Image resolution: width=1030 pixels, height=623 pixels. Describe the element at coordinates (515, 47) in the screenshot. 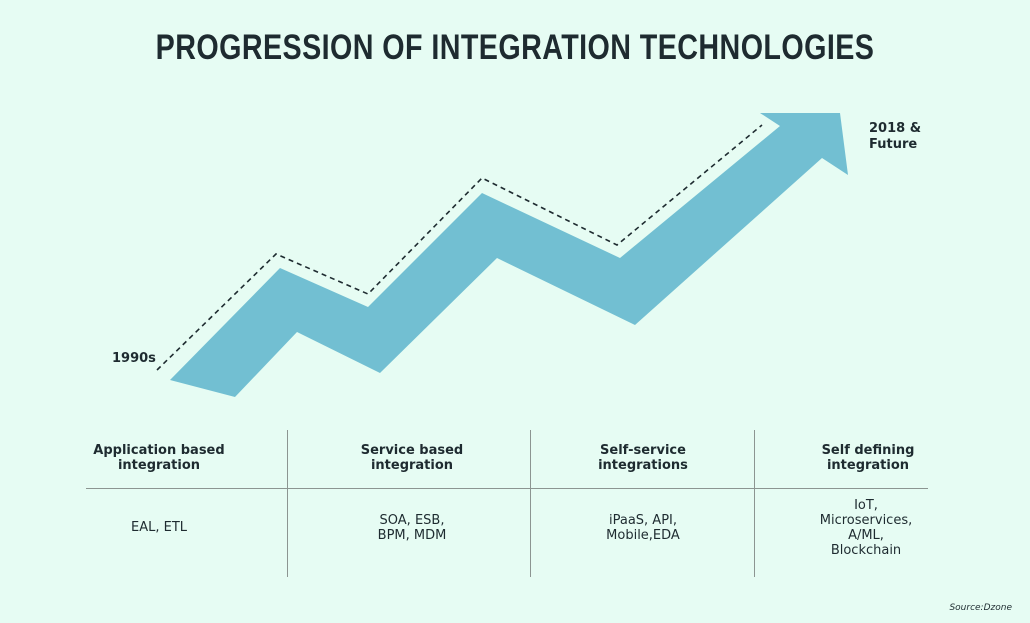

I see `page-title: PROGRESSION OF INTEGRATION TECHNOLOGIES` at that location.